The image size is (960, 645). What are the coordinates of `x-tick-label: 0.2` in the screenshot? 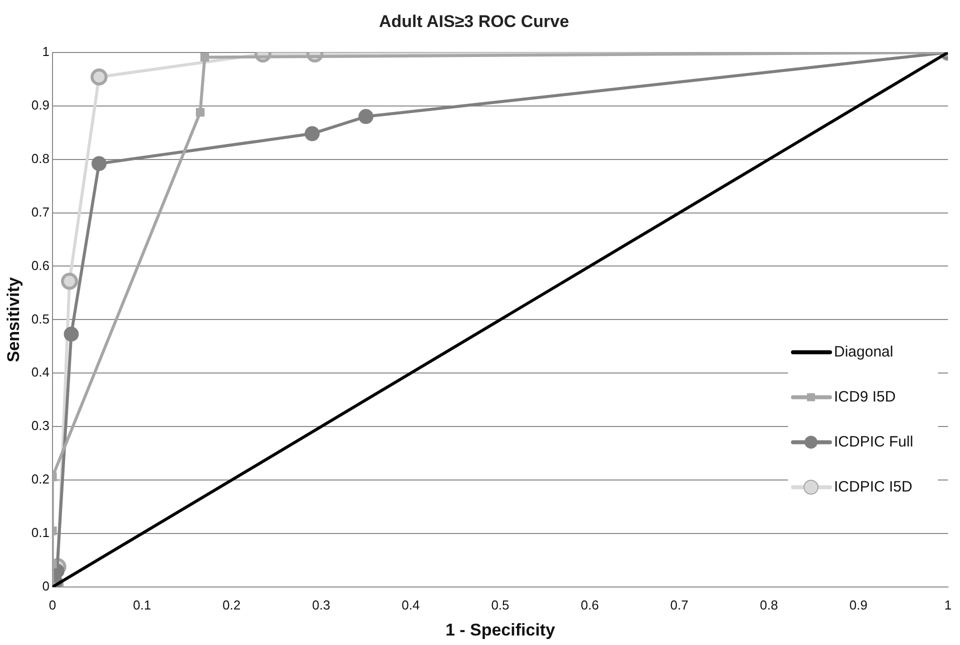 It's located at (231, 604).